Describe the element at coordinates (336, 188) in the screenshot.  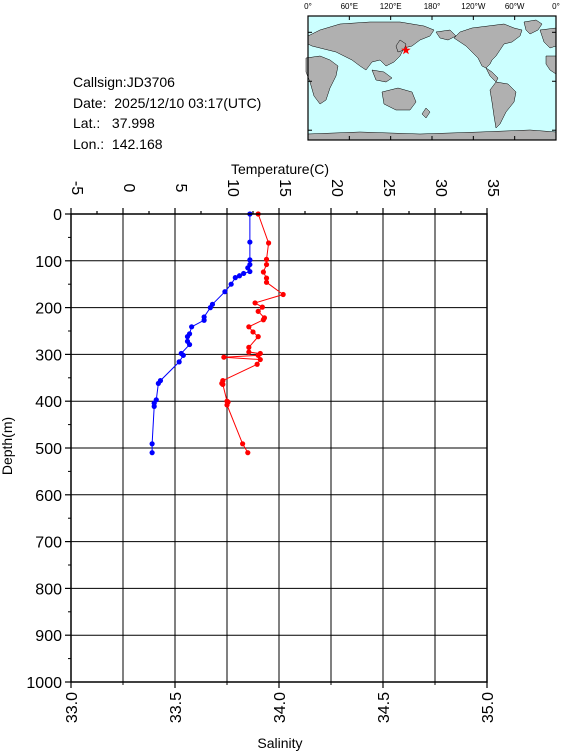
I see `temperature-tick-label: 20` at that location.